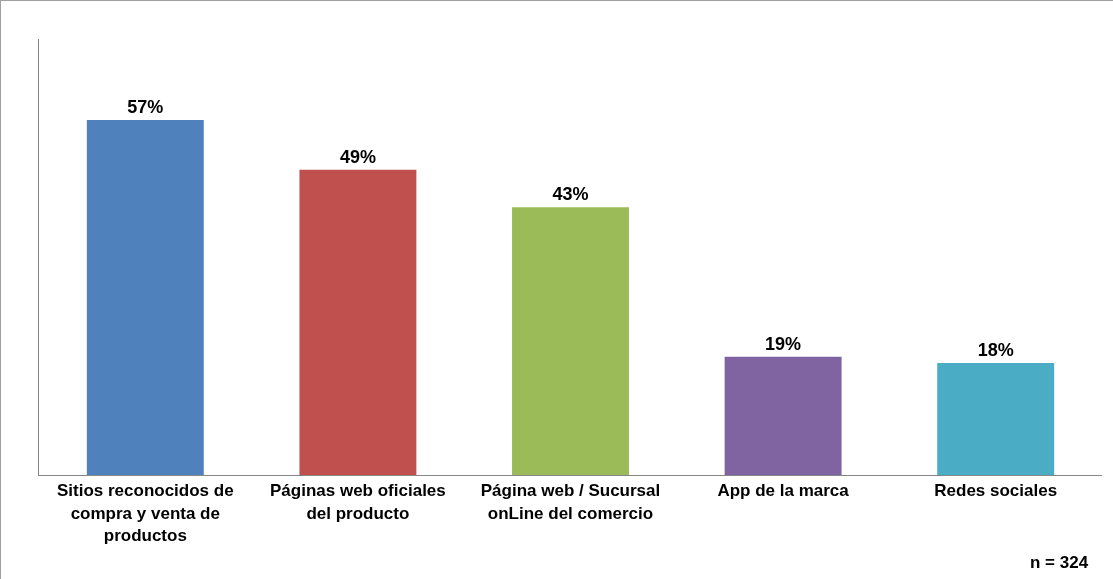  Describe the element at coordinates (570, 502) in the screenshot. I see `x-tick-label: Página web / Sucursal onLine del comercio` at that location.